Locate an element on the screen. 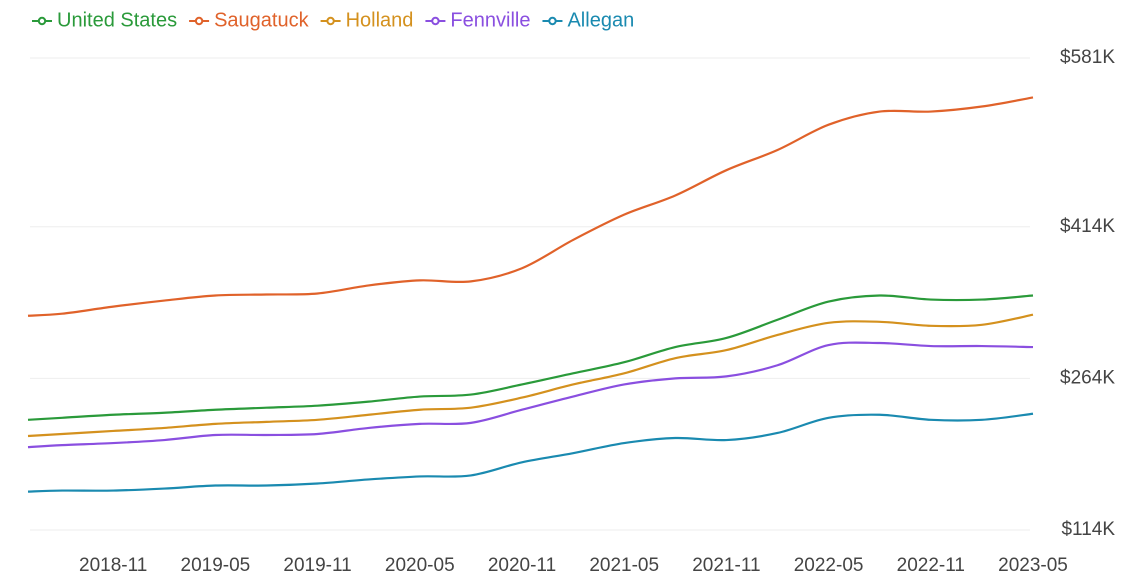  series-line is located at coordinates (530, 452).